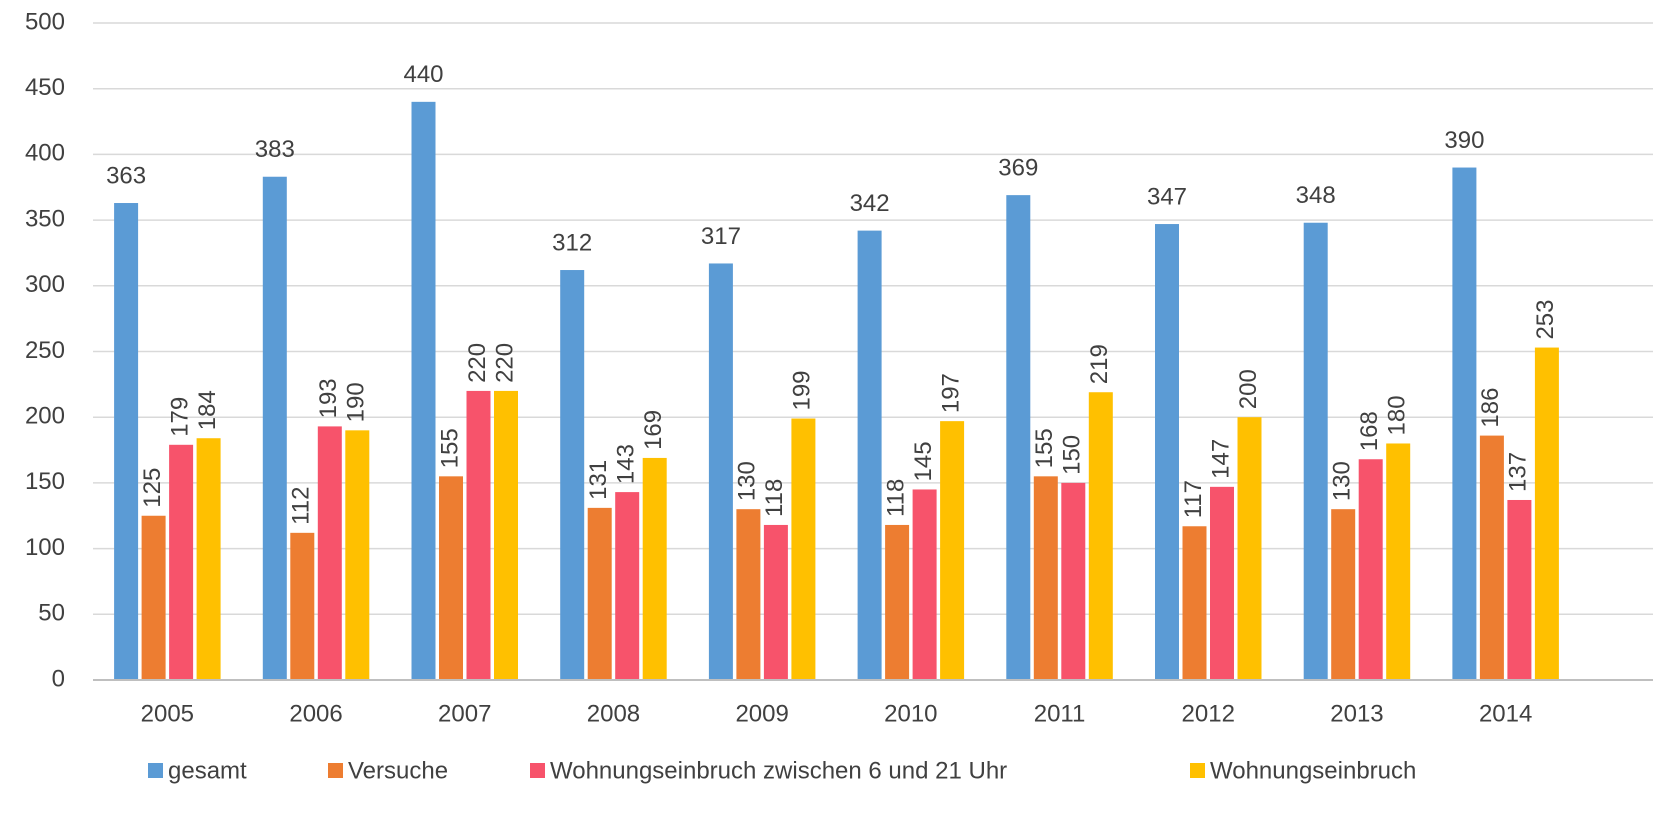 This screenshot has width=1653, height=834. Describe the element at coordinates (778, 770) in the screenshot. I see `legend-label: Wohnungseinbruch zwischen 6 und 21 Uhr` at that location.